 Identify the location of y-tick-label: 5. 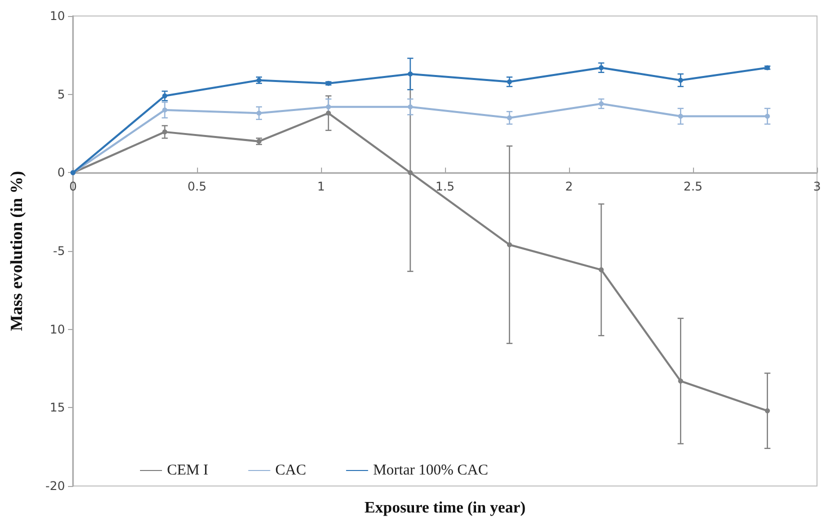
(61, 94).